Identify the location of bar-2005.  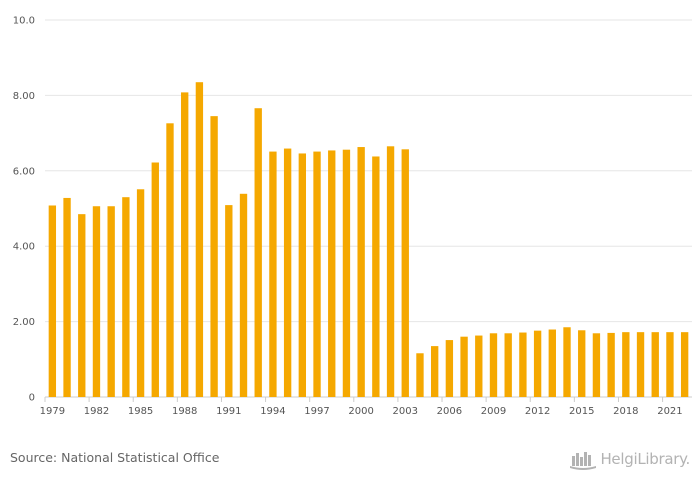
(434, 371).